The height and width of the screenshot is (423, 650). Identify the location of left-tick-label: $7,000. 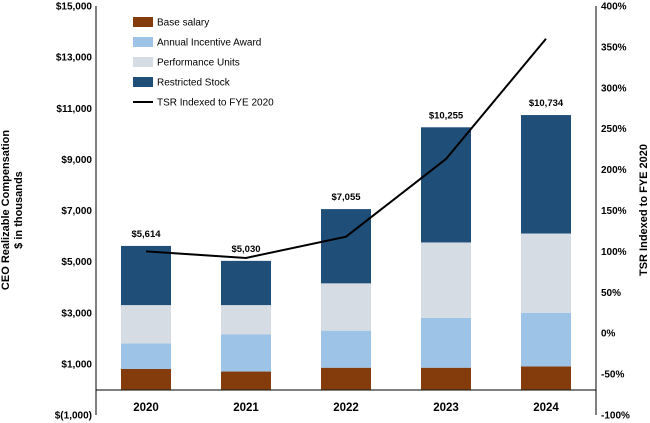
(76, 211).